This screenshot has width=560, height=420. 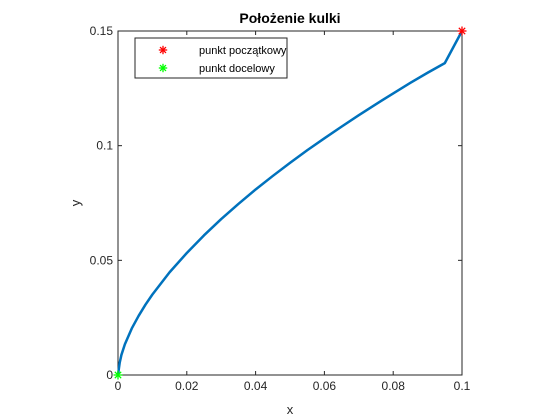 I want to click on y-tick-label: 0.05, so click(x=102, y=260).